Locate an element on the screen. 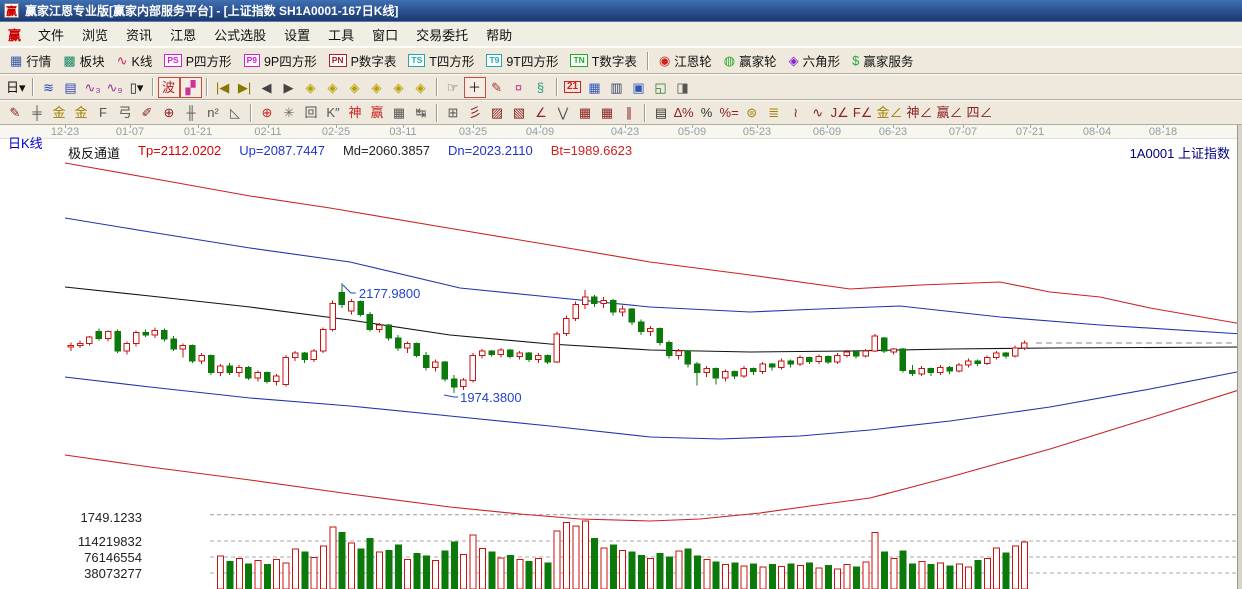 The image size is (1242, 589). last-bar-button: ▶| is located at coordinates (245, 87).